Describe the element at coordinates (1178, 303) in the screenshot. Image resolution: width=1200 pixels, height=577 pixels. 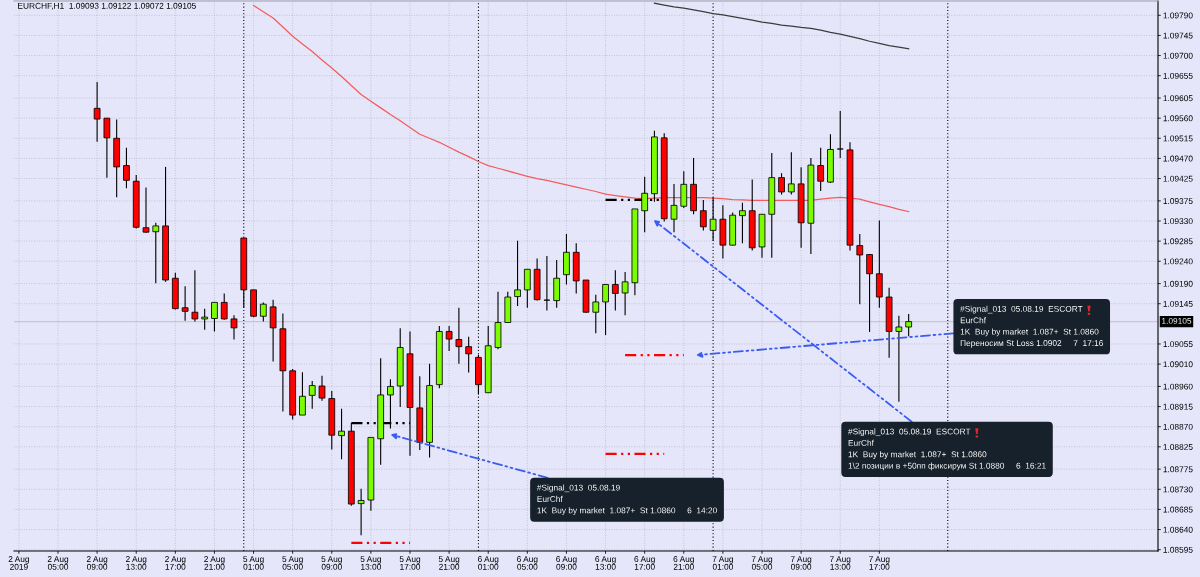
I see `y-tick-label: 1.09145` at that location.